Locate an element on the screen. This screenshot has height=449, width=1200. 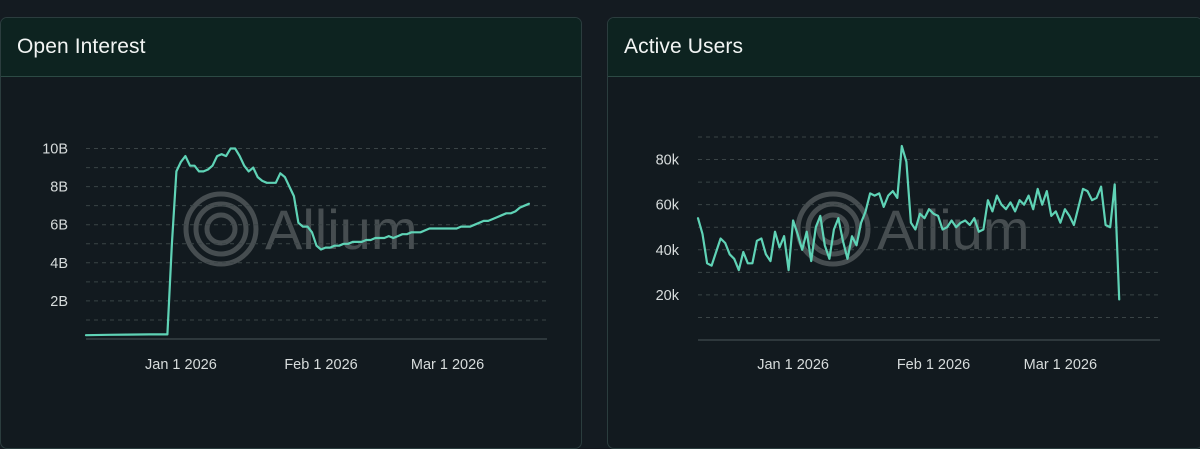
open-interest-header: Open Interest is located at coordinates (291, 47).